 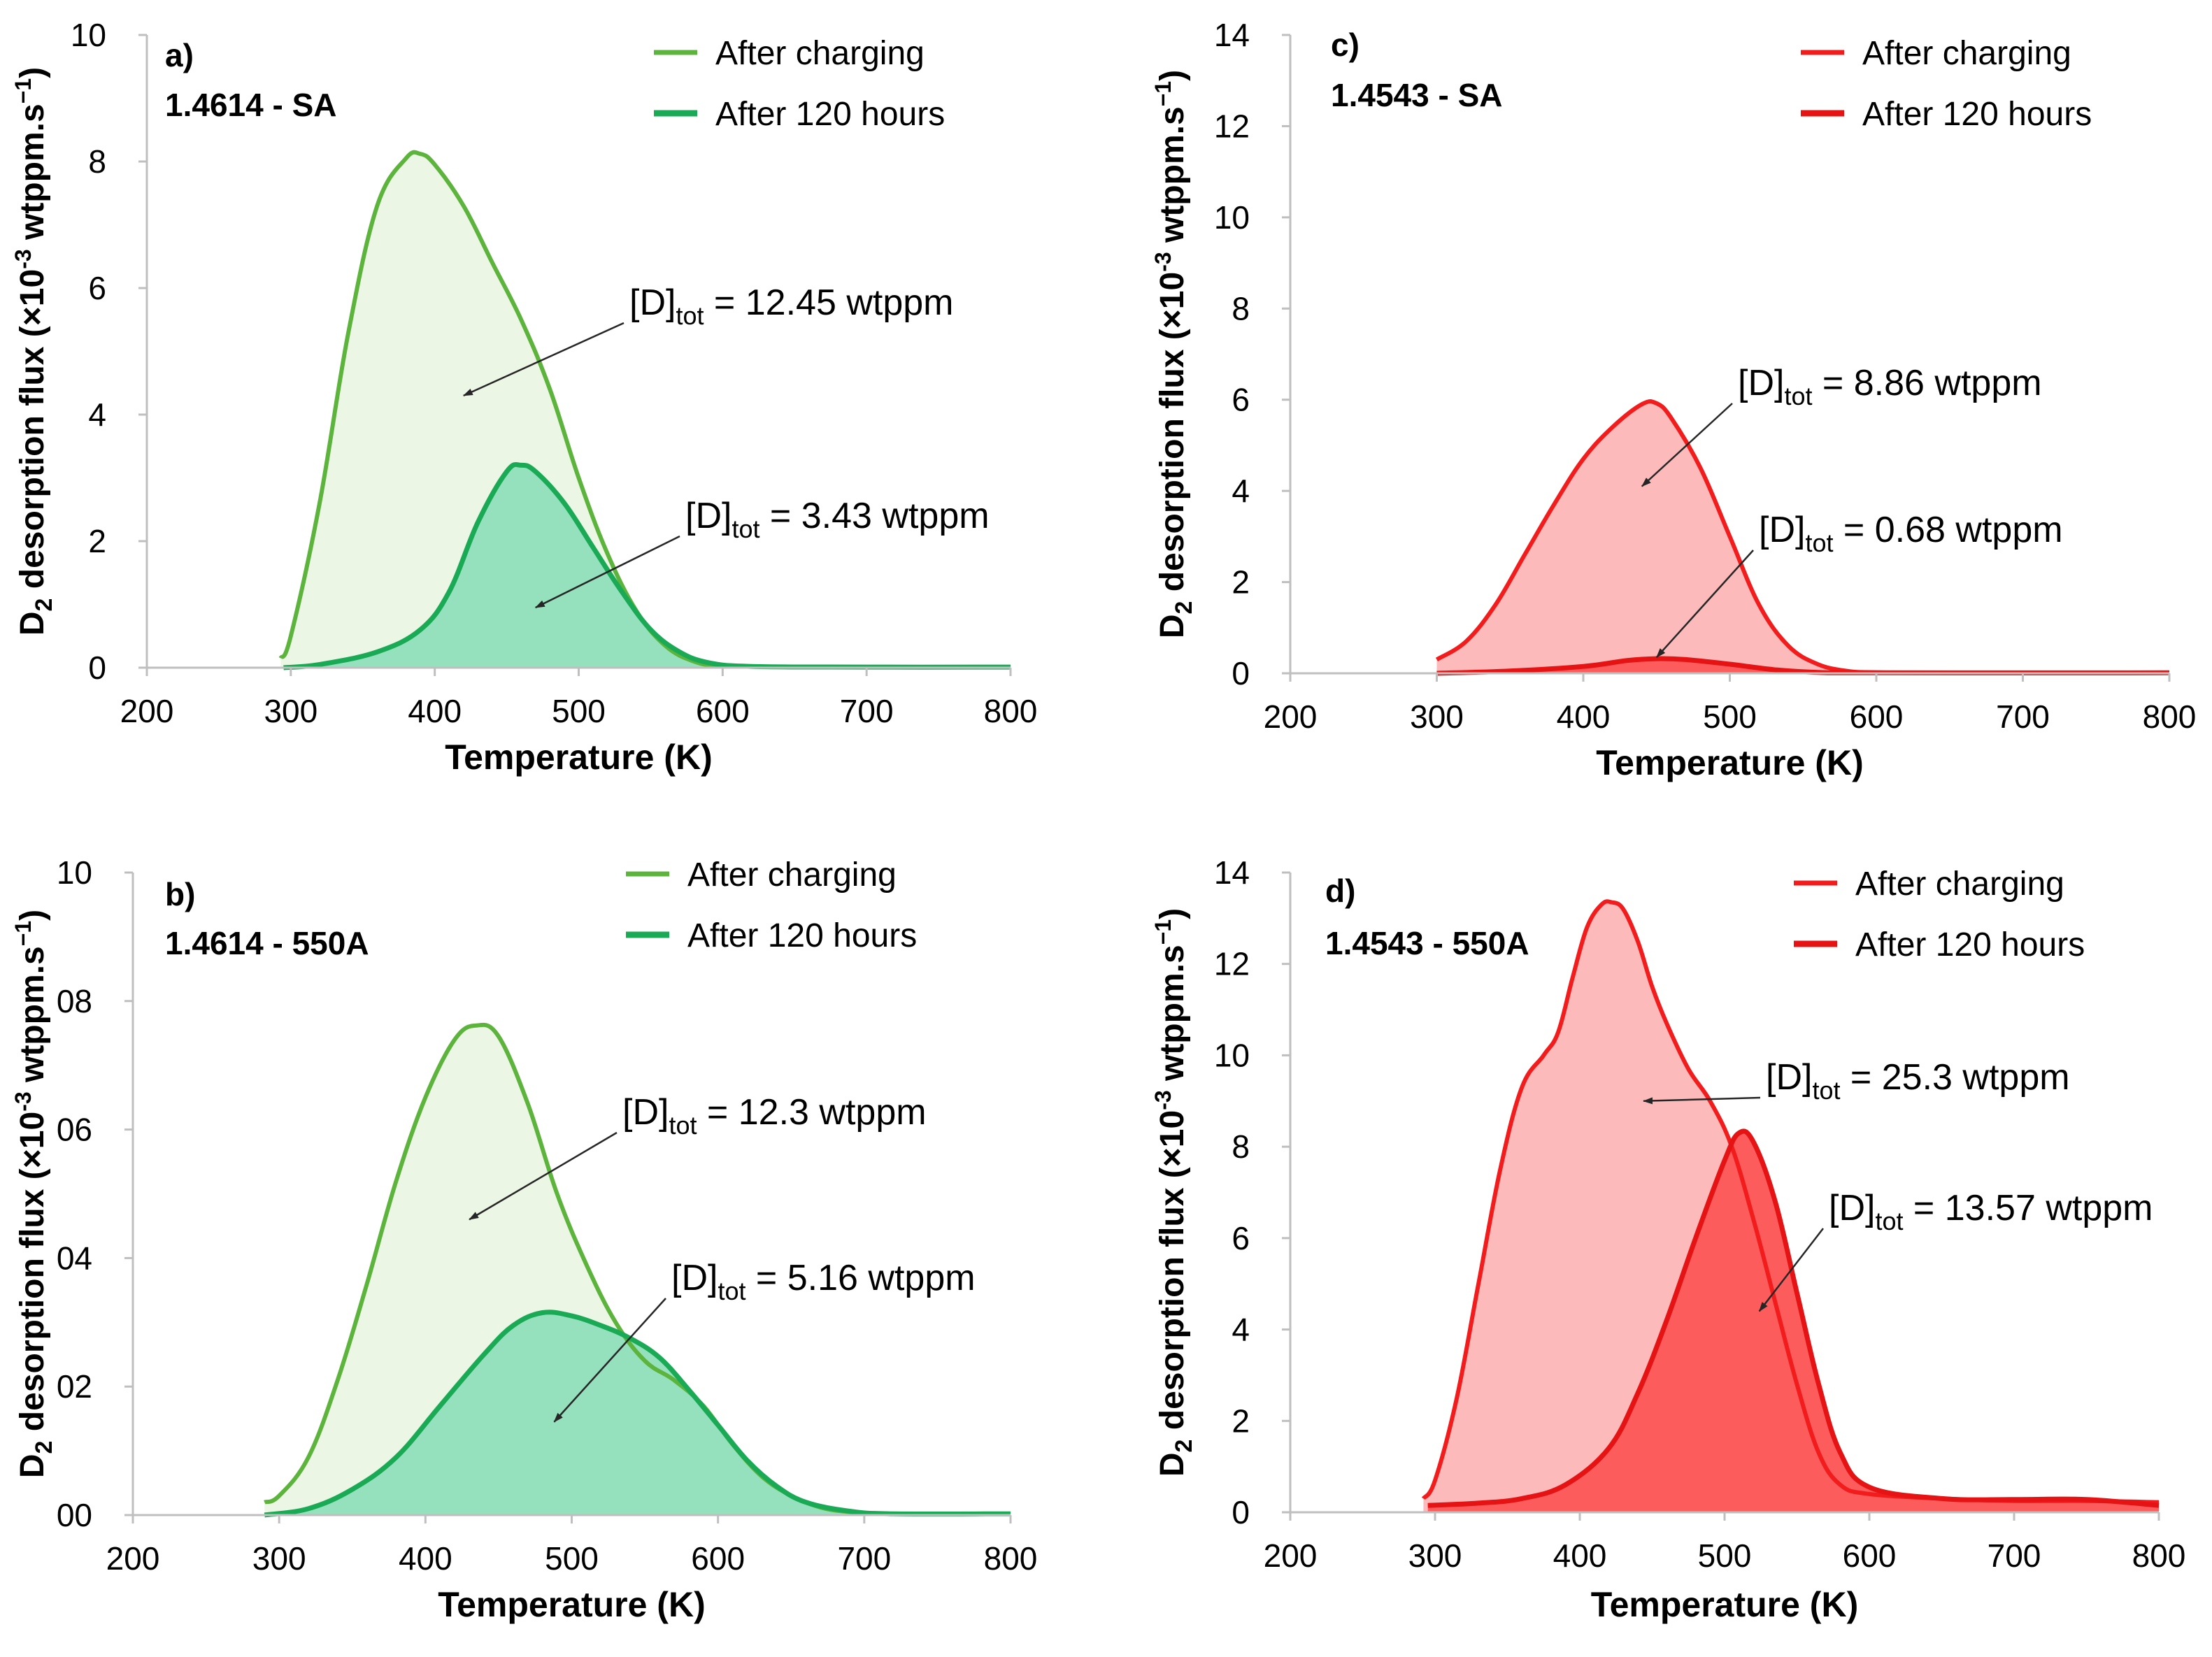 What do you see at coordinates (267, 943) in the screenshot?
I see `sample-label: 1.4614 - 550A` at bounding box center [267, 943].